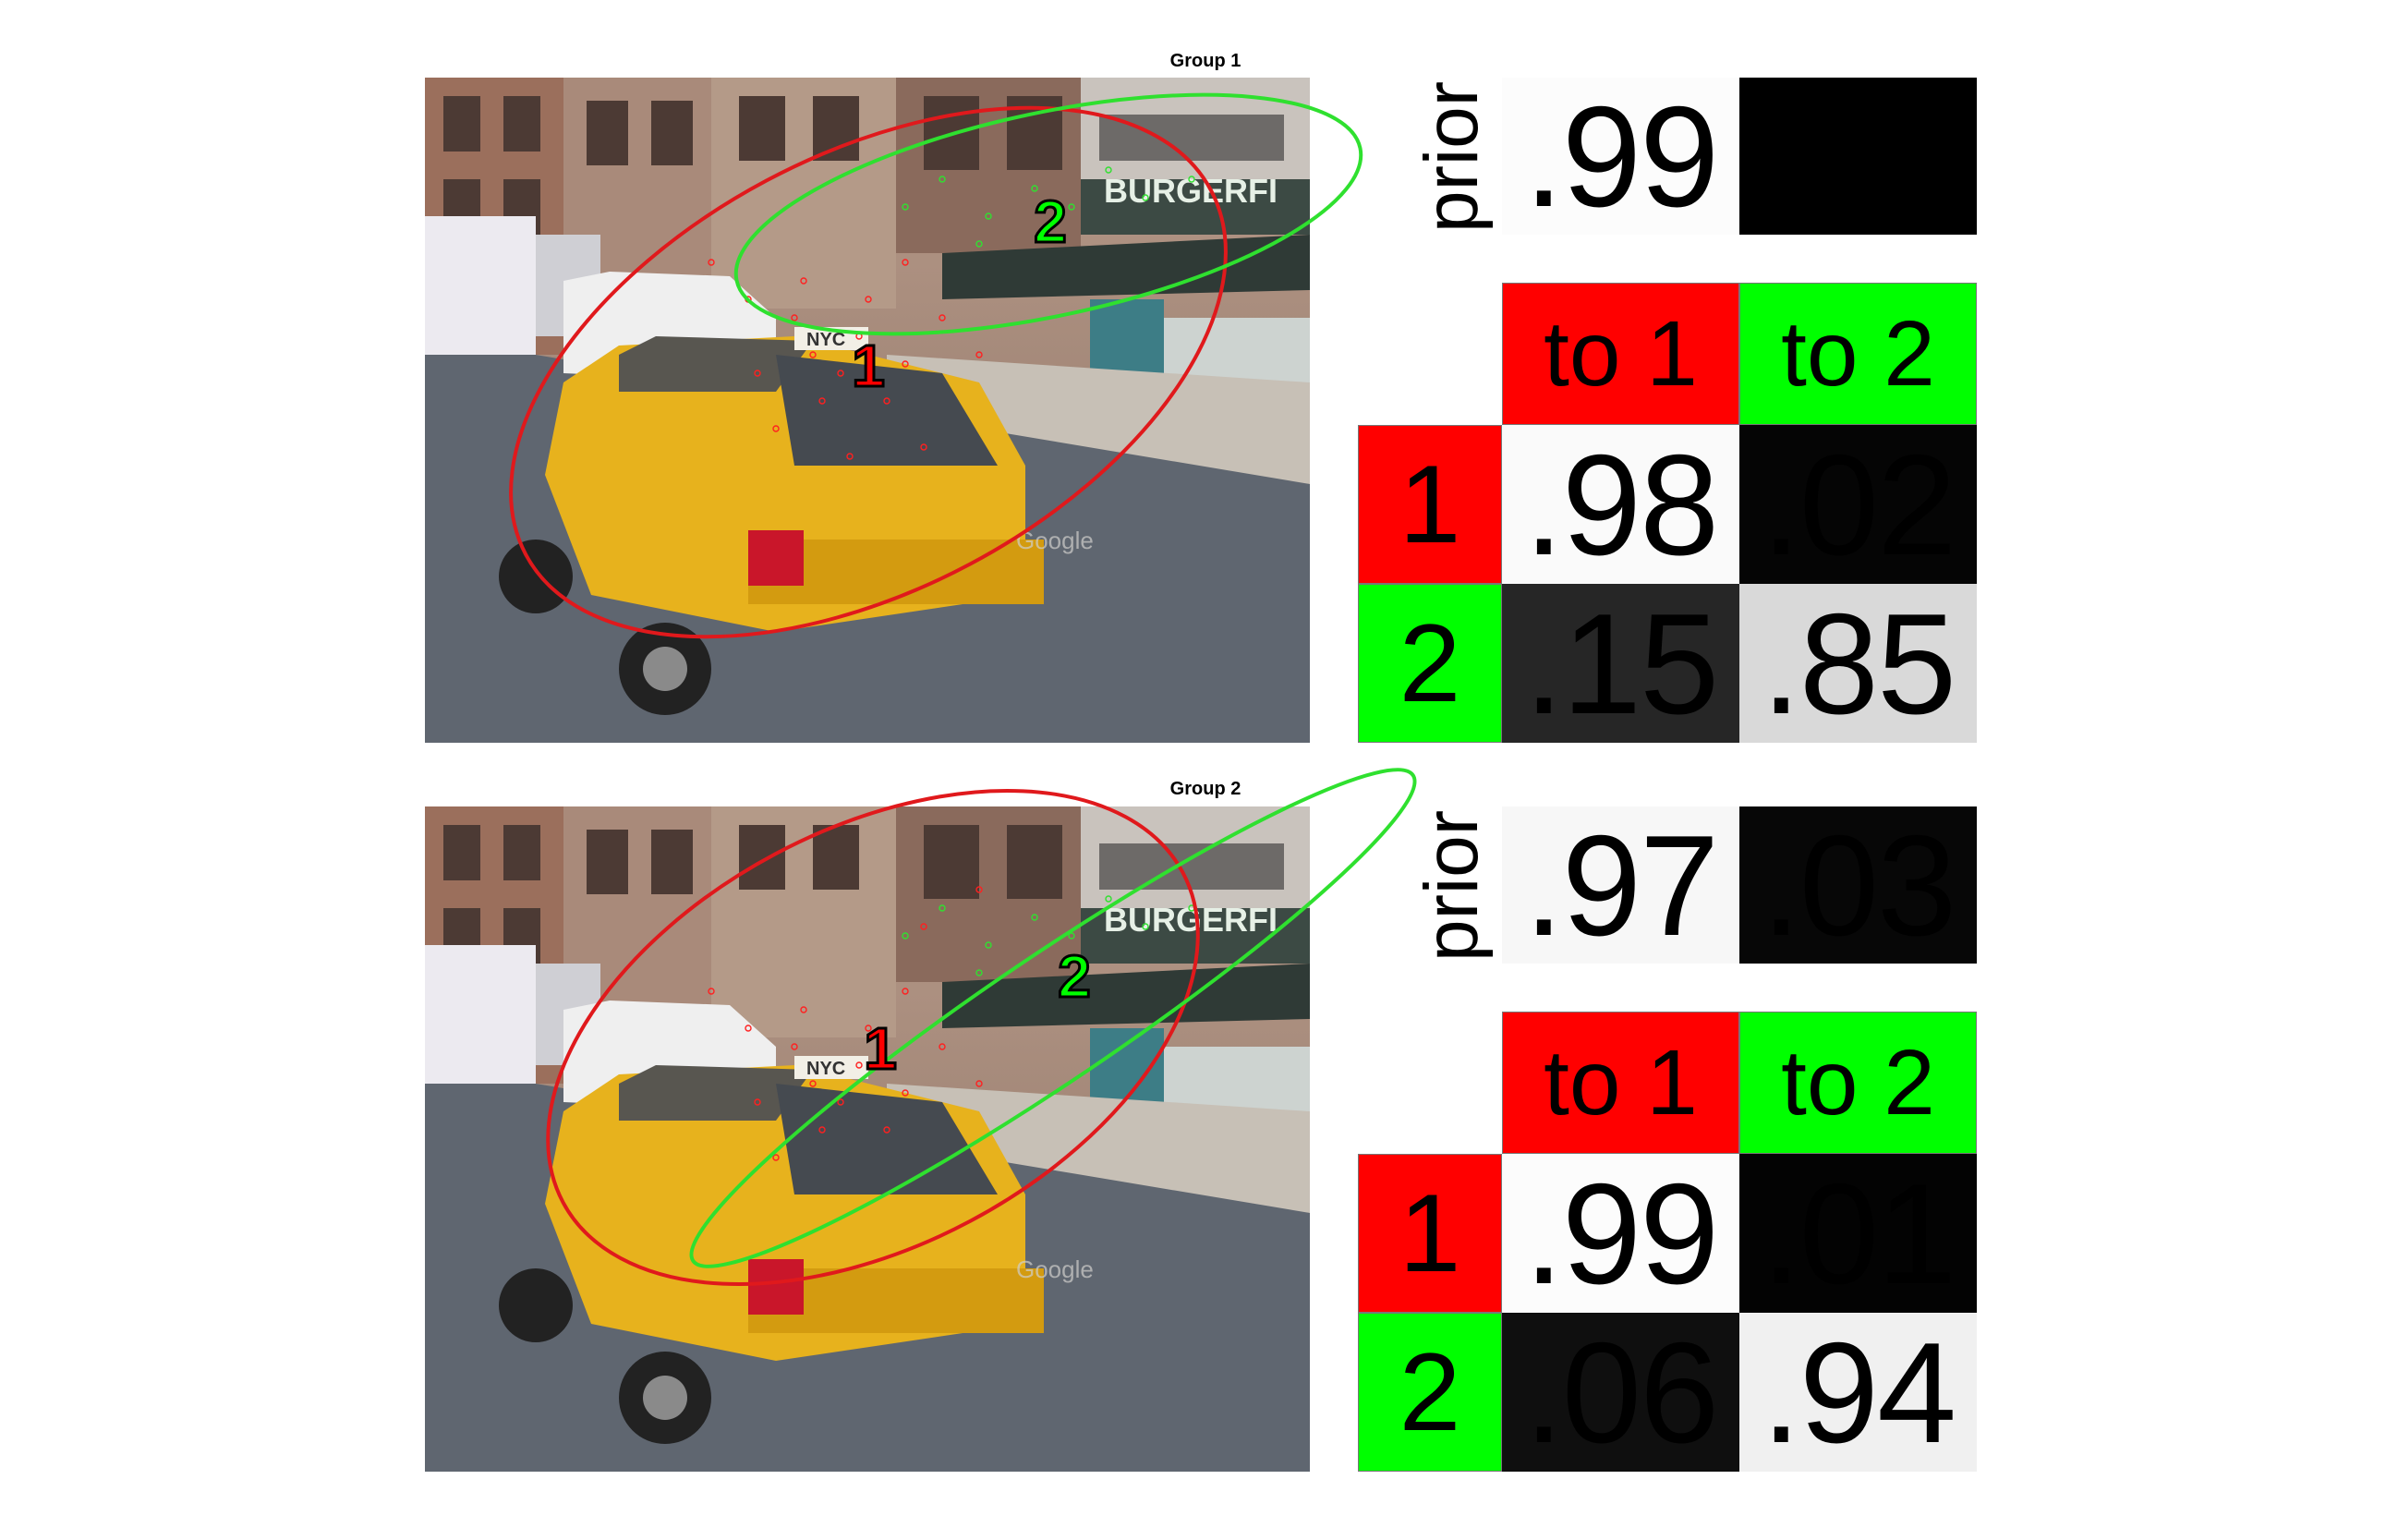 This screenshot has width=2386, height=1540. I want to click on matrix-cell-2-2: .94, so click(1858, 1393).